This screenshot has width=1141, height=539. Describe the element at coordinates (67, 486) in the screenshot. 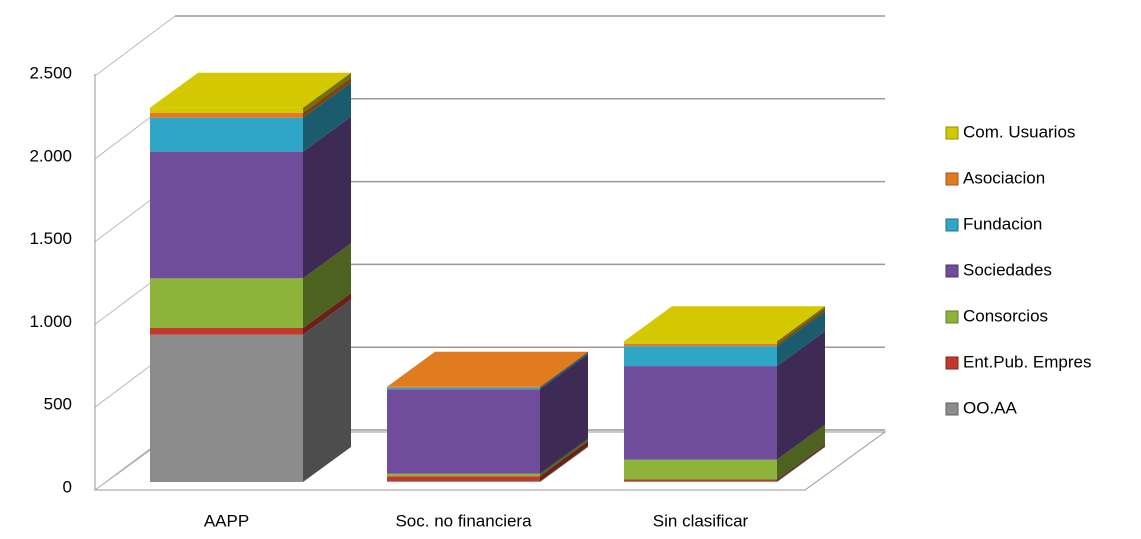

I see `y-tick-label: 0` at that location.